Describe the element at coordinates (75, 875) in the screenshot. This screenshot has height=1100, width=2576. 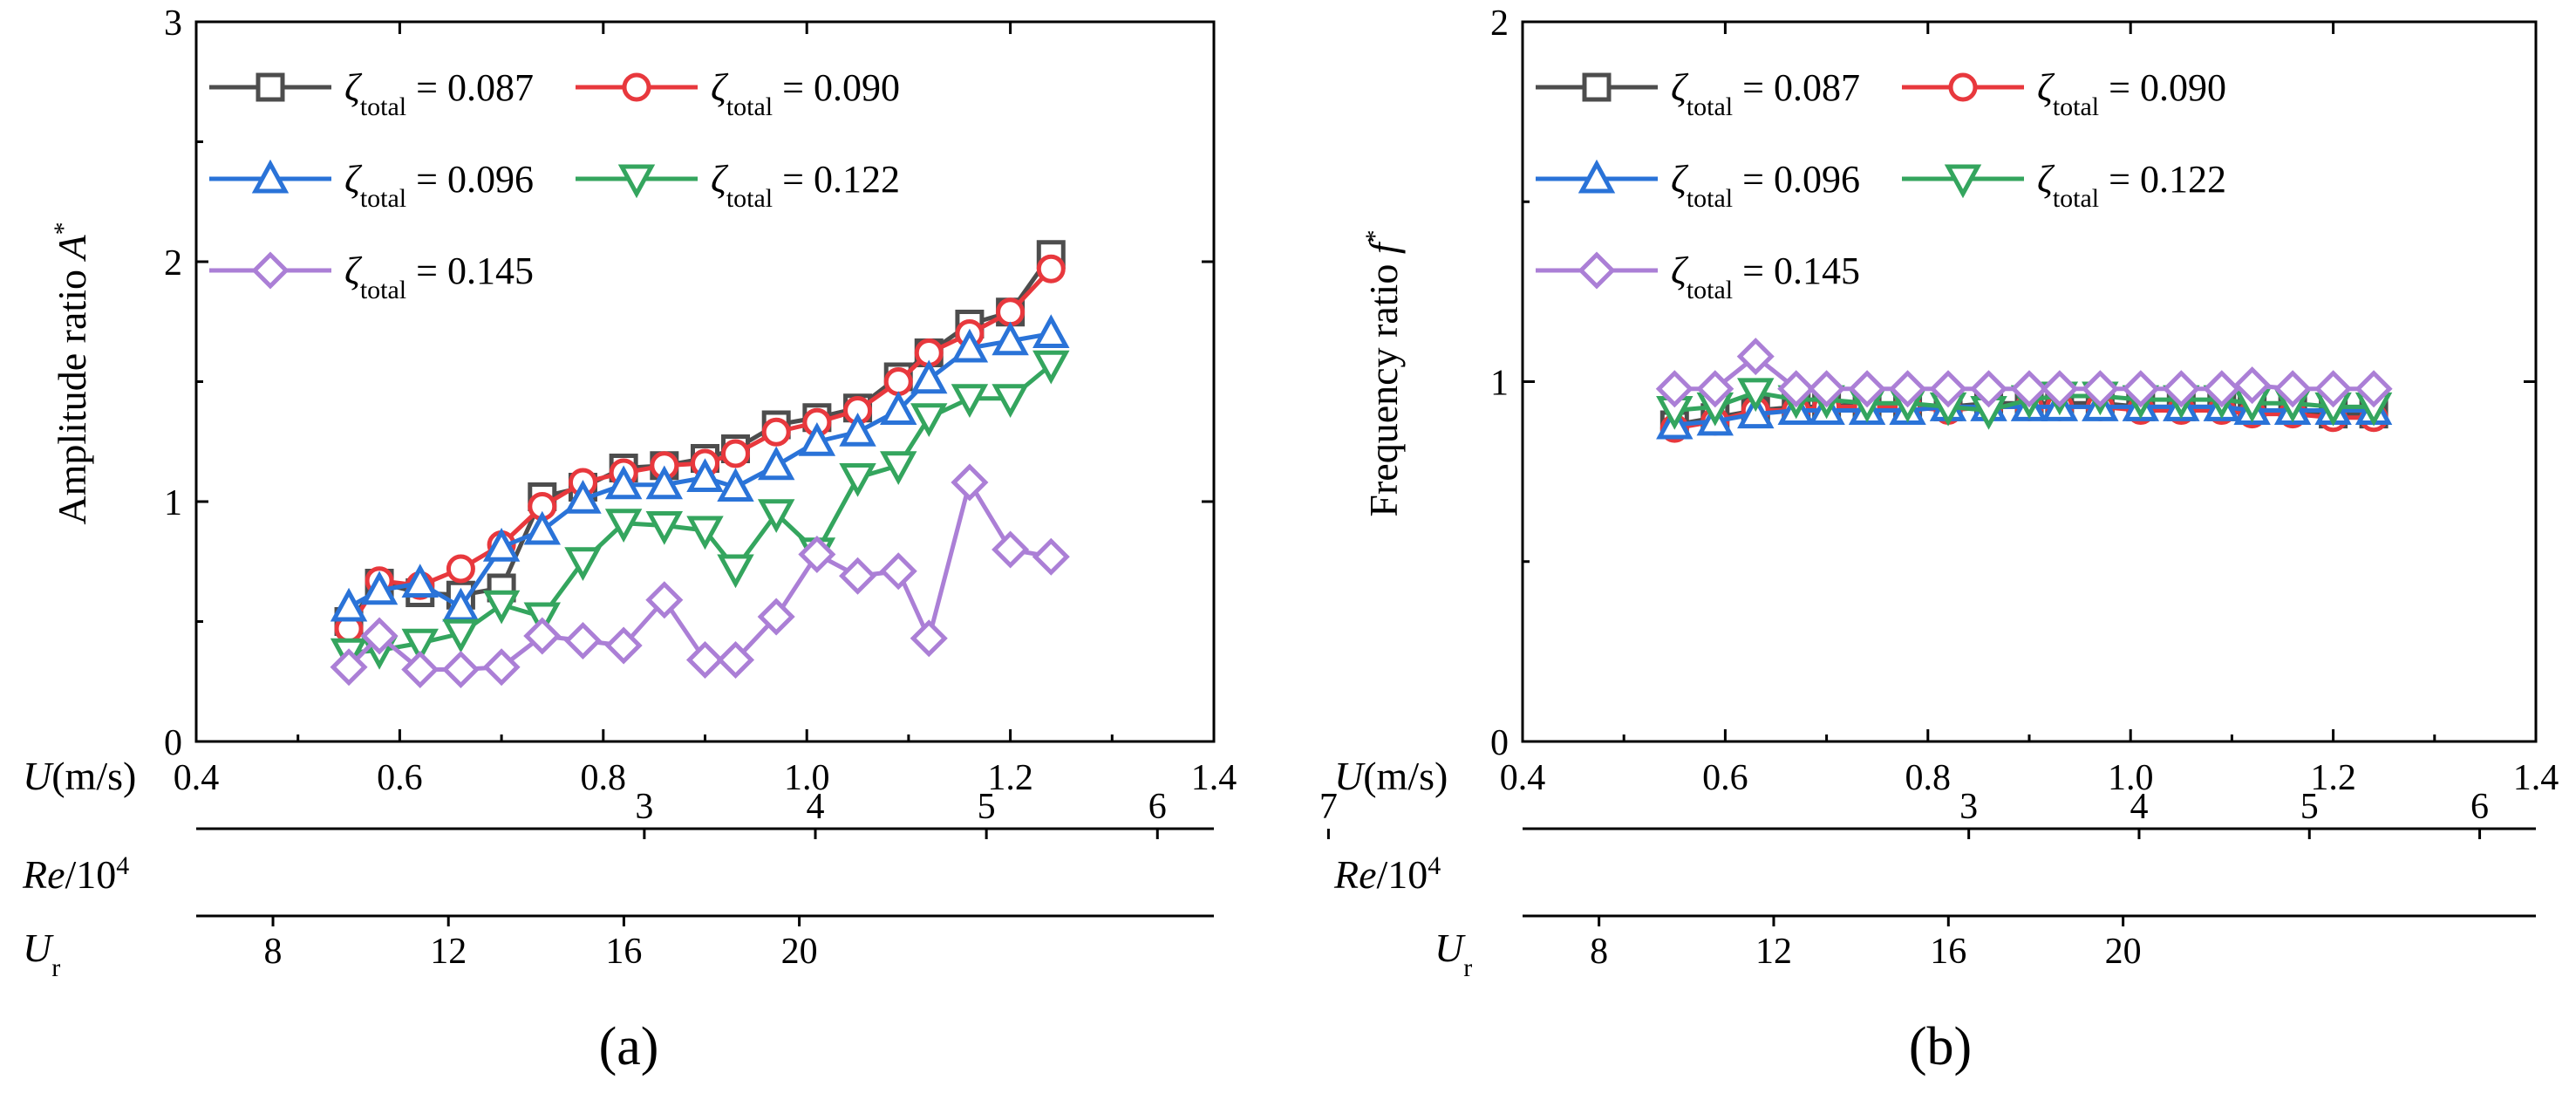
I see `re-axis-label-a: Re/104` at that location.